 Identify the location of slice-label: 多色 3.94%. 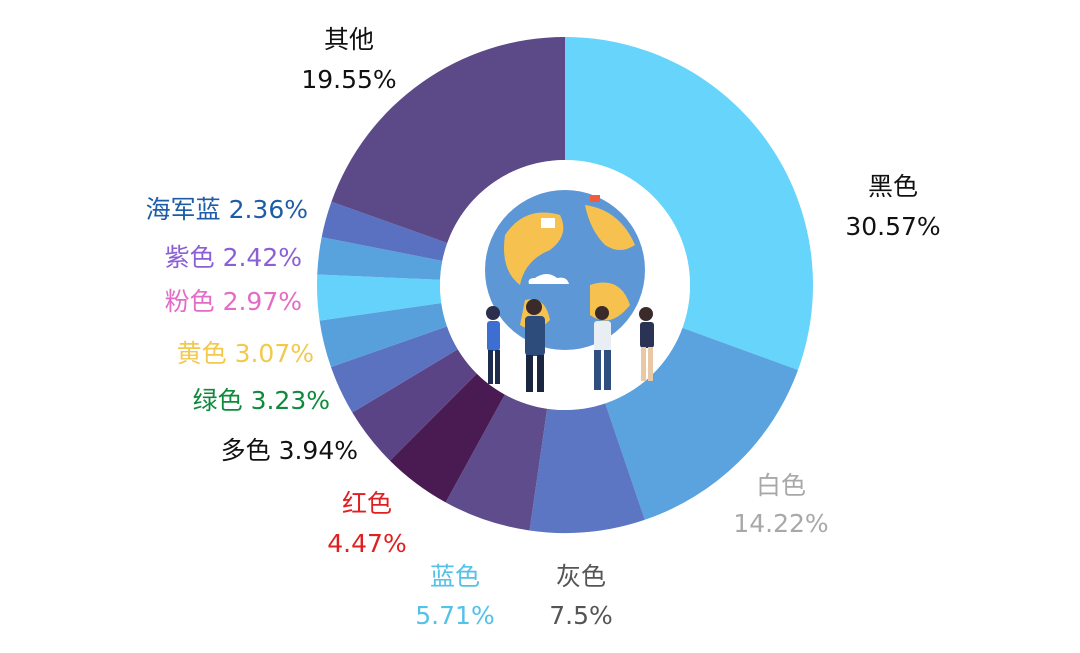
(289, 450).